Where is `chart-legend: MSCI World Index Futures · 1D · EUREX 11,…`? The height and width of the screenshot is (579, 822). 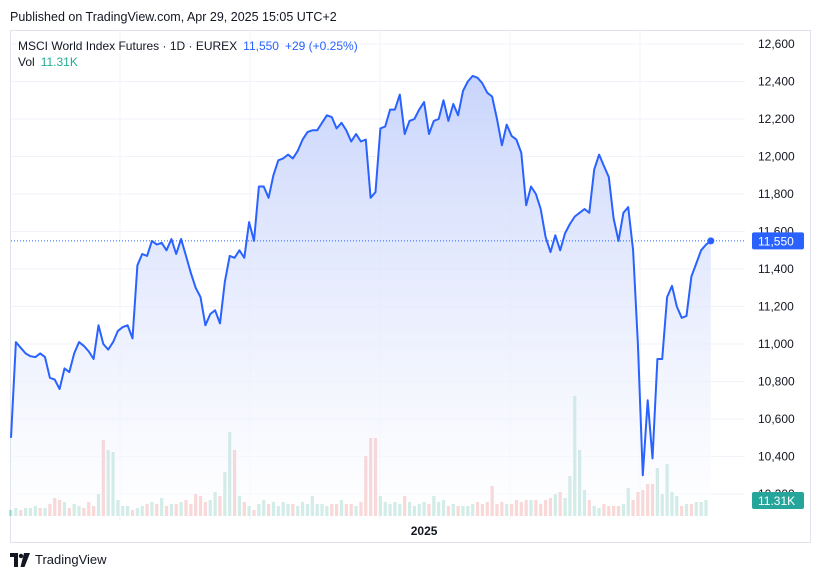
chart-legend: MSCI World Index Futures · 1D · EUREX 11,… is located at coordinates (188, 54).